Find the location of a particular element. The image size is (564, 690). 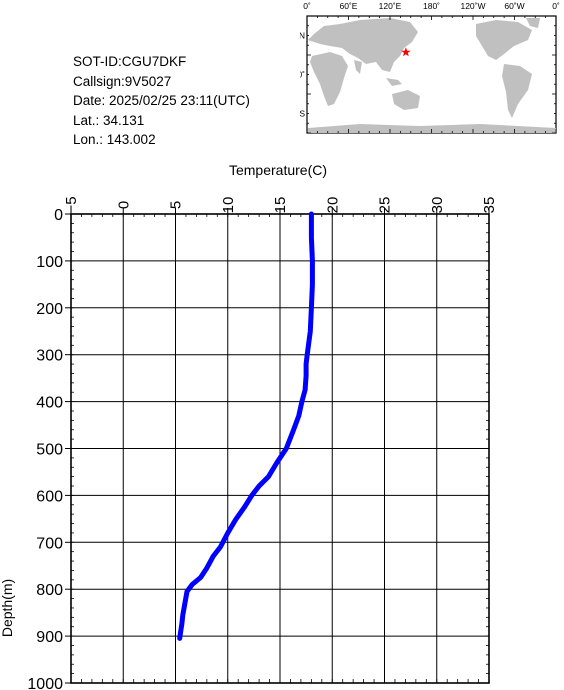

y-tick-label: 900 is located at coordinates (49, 637).